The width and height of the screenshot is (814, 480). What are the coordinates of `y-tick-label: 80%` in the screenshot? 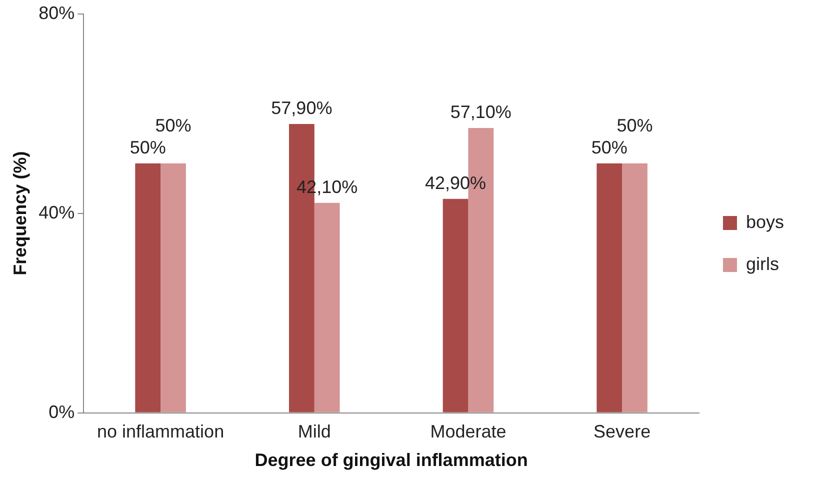 It's located at (56, 12).